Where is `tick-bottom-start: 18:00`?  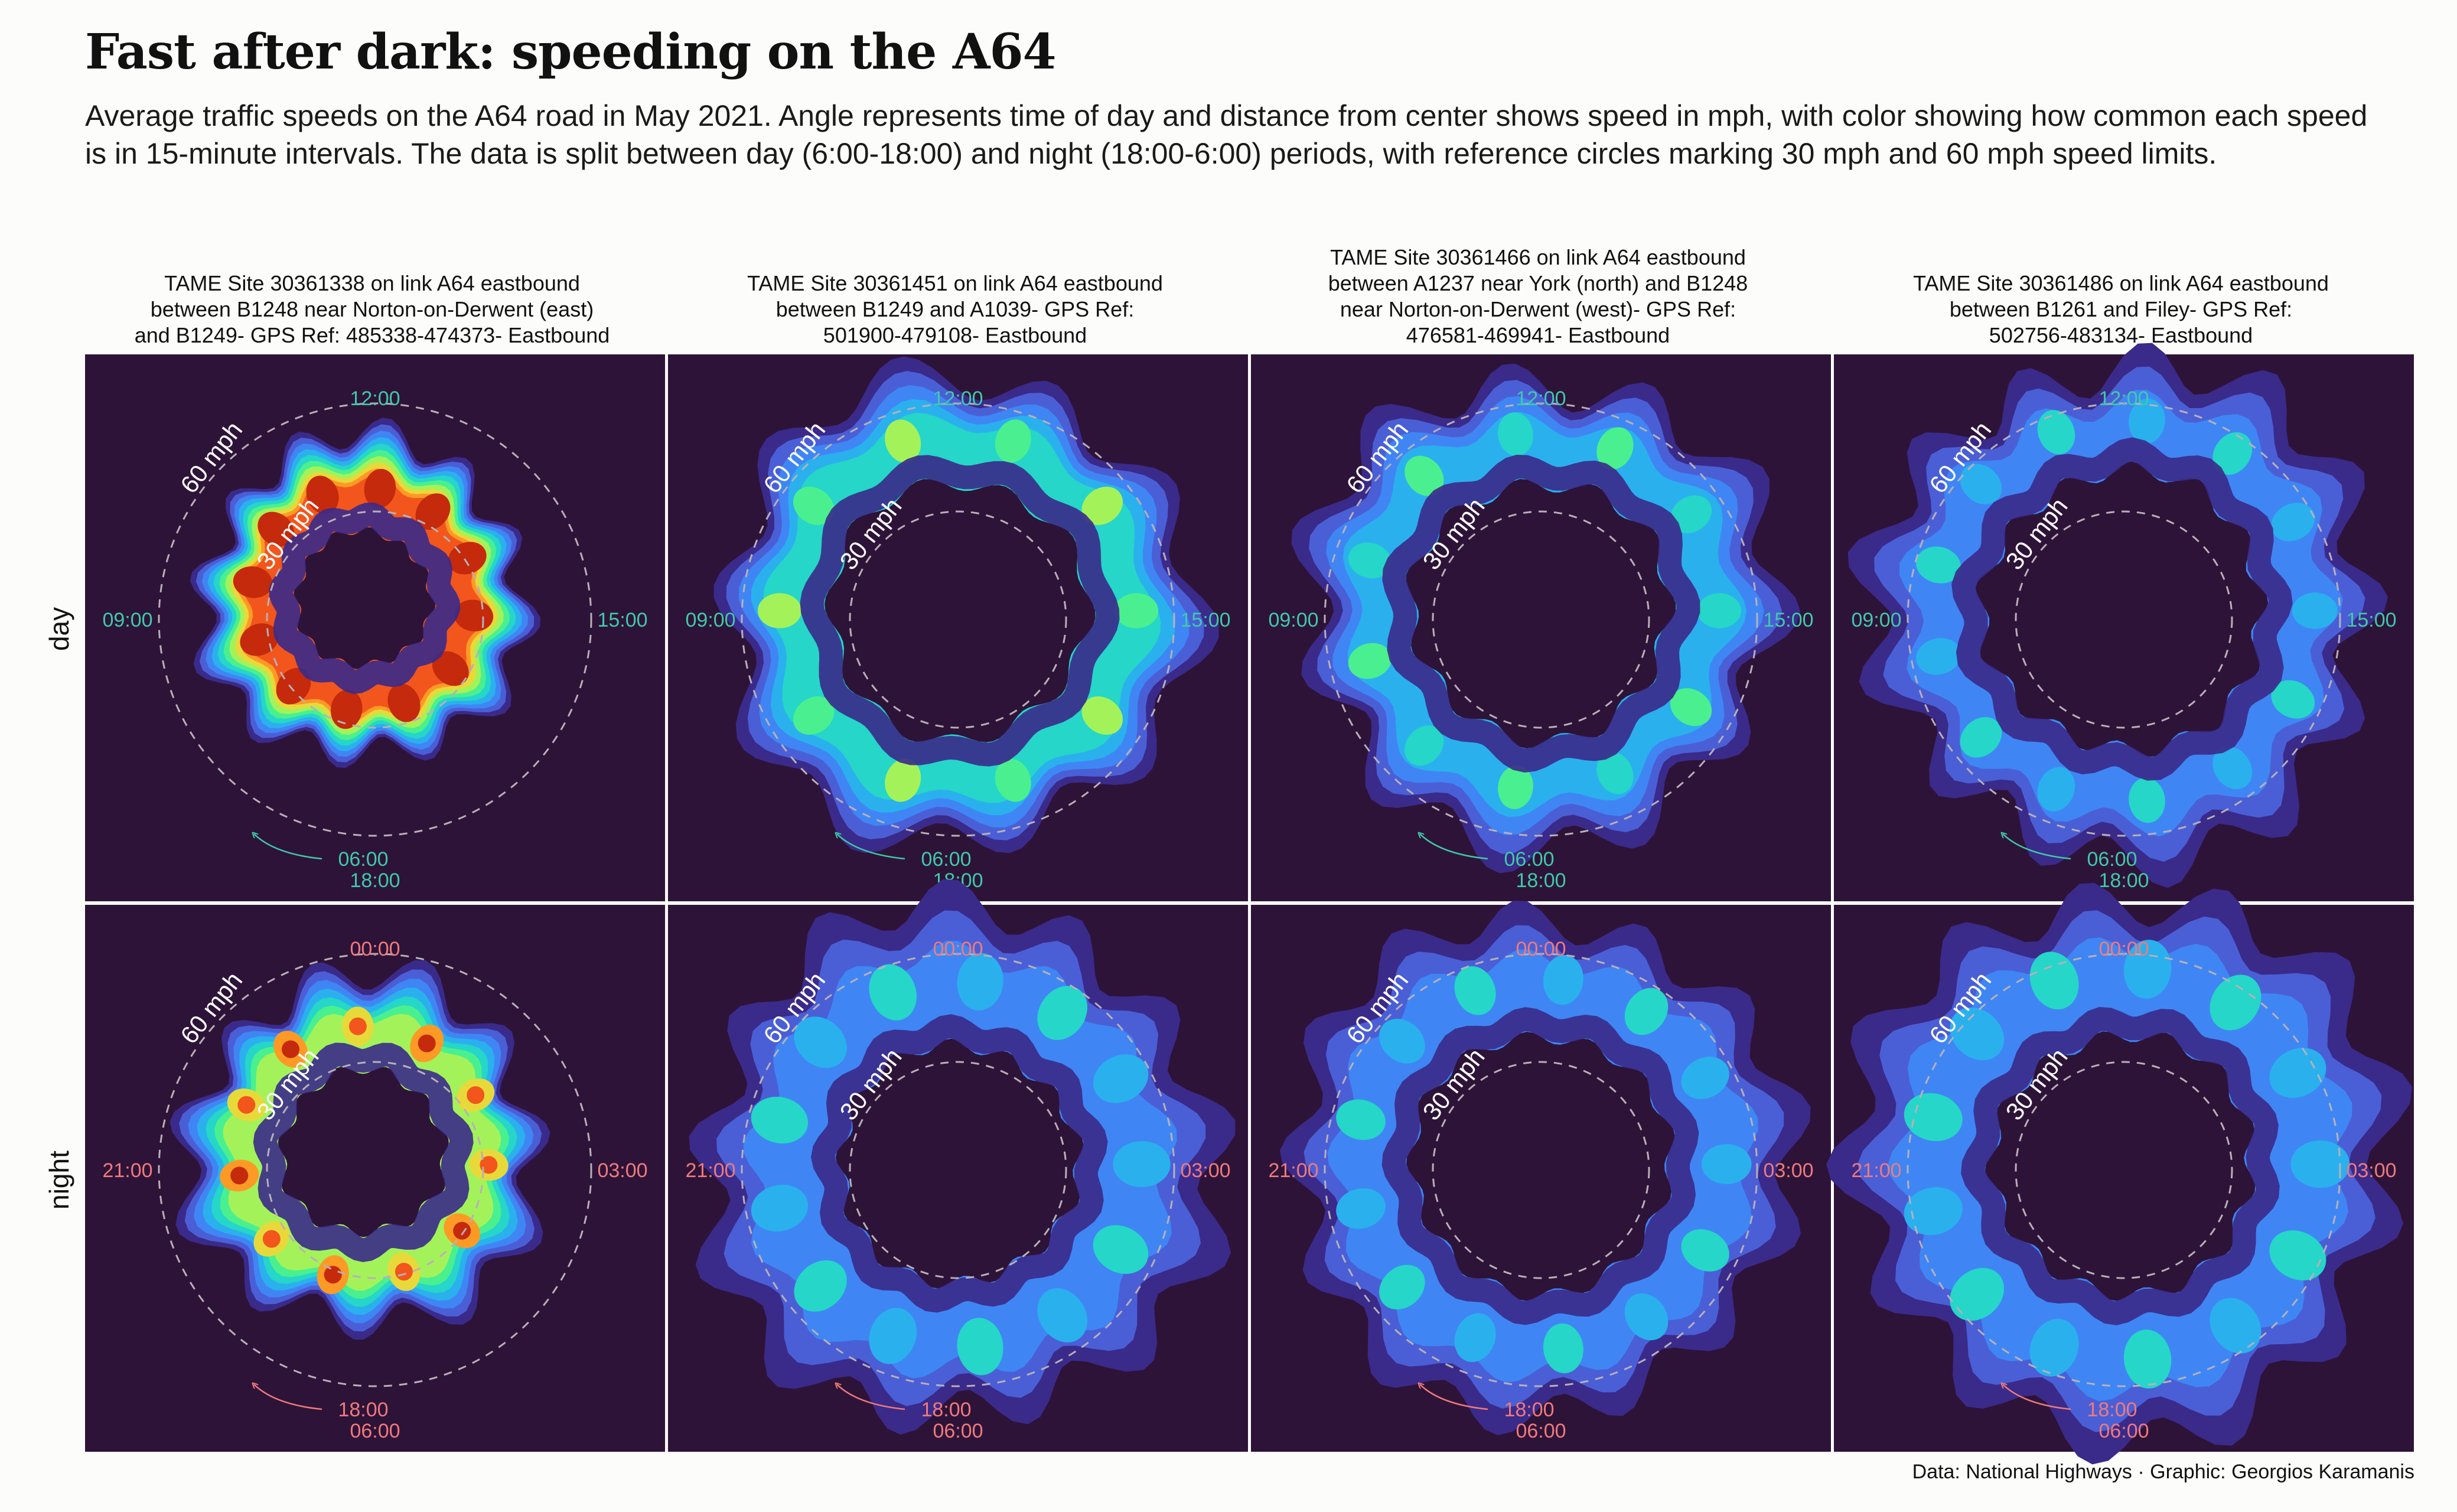
tick-bottom-start: 18:00 is located at coordinates (363, 1410).